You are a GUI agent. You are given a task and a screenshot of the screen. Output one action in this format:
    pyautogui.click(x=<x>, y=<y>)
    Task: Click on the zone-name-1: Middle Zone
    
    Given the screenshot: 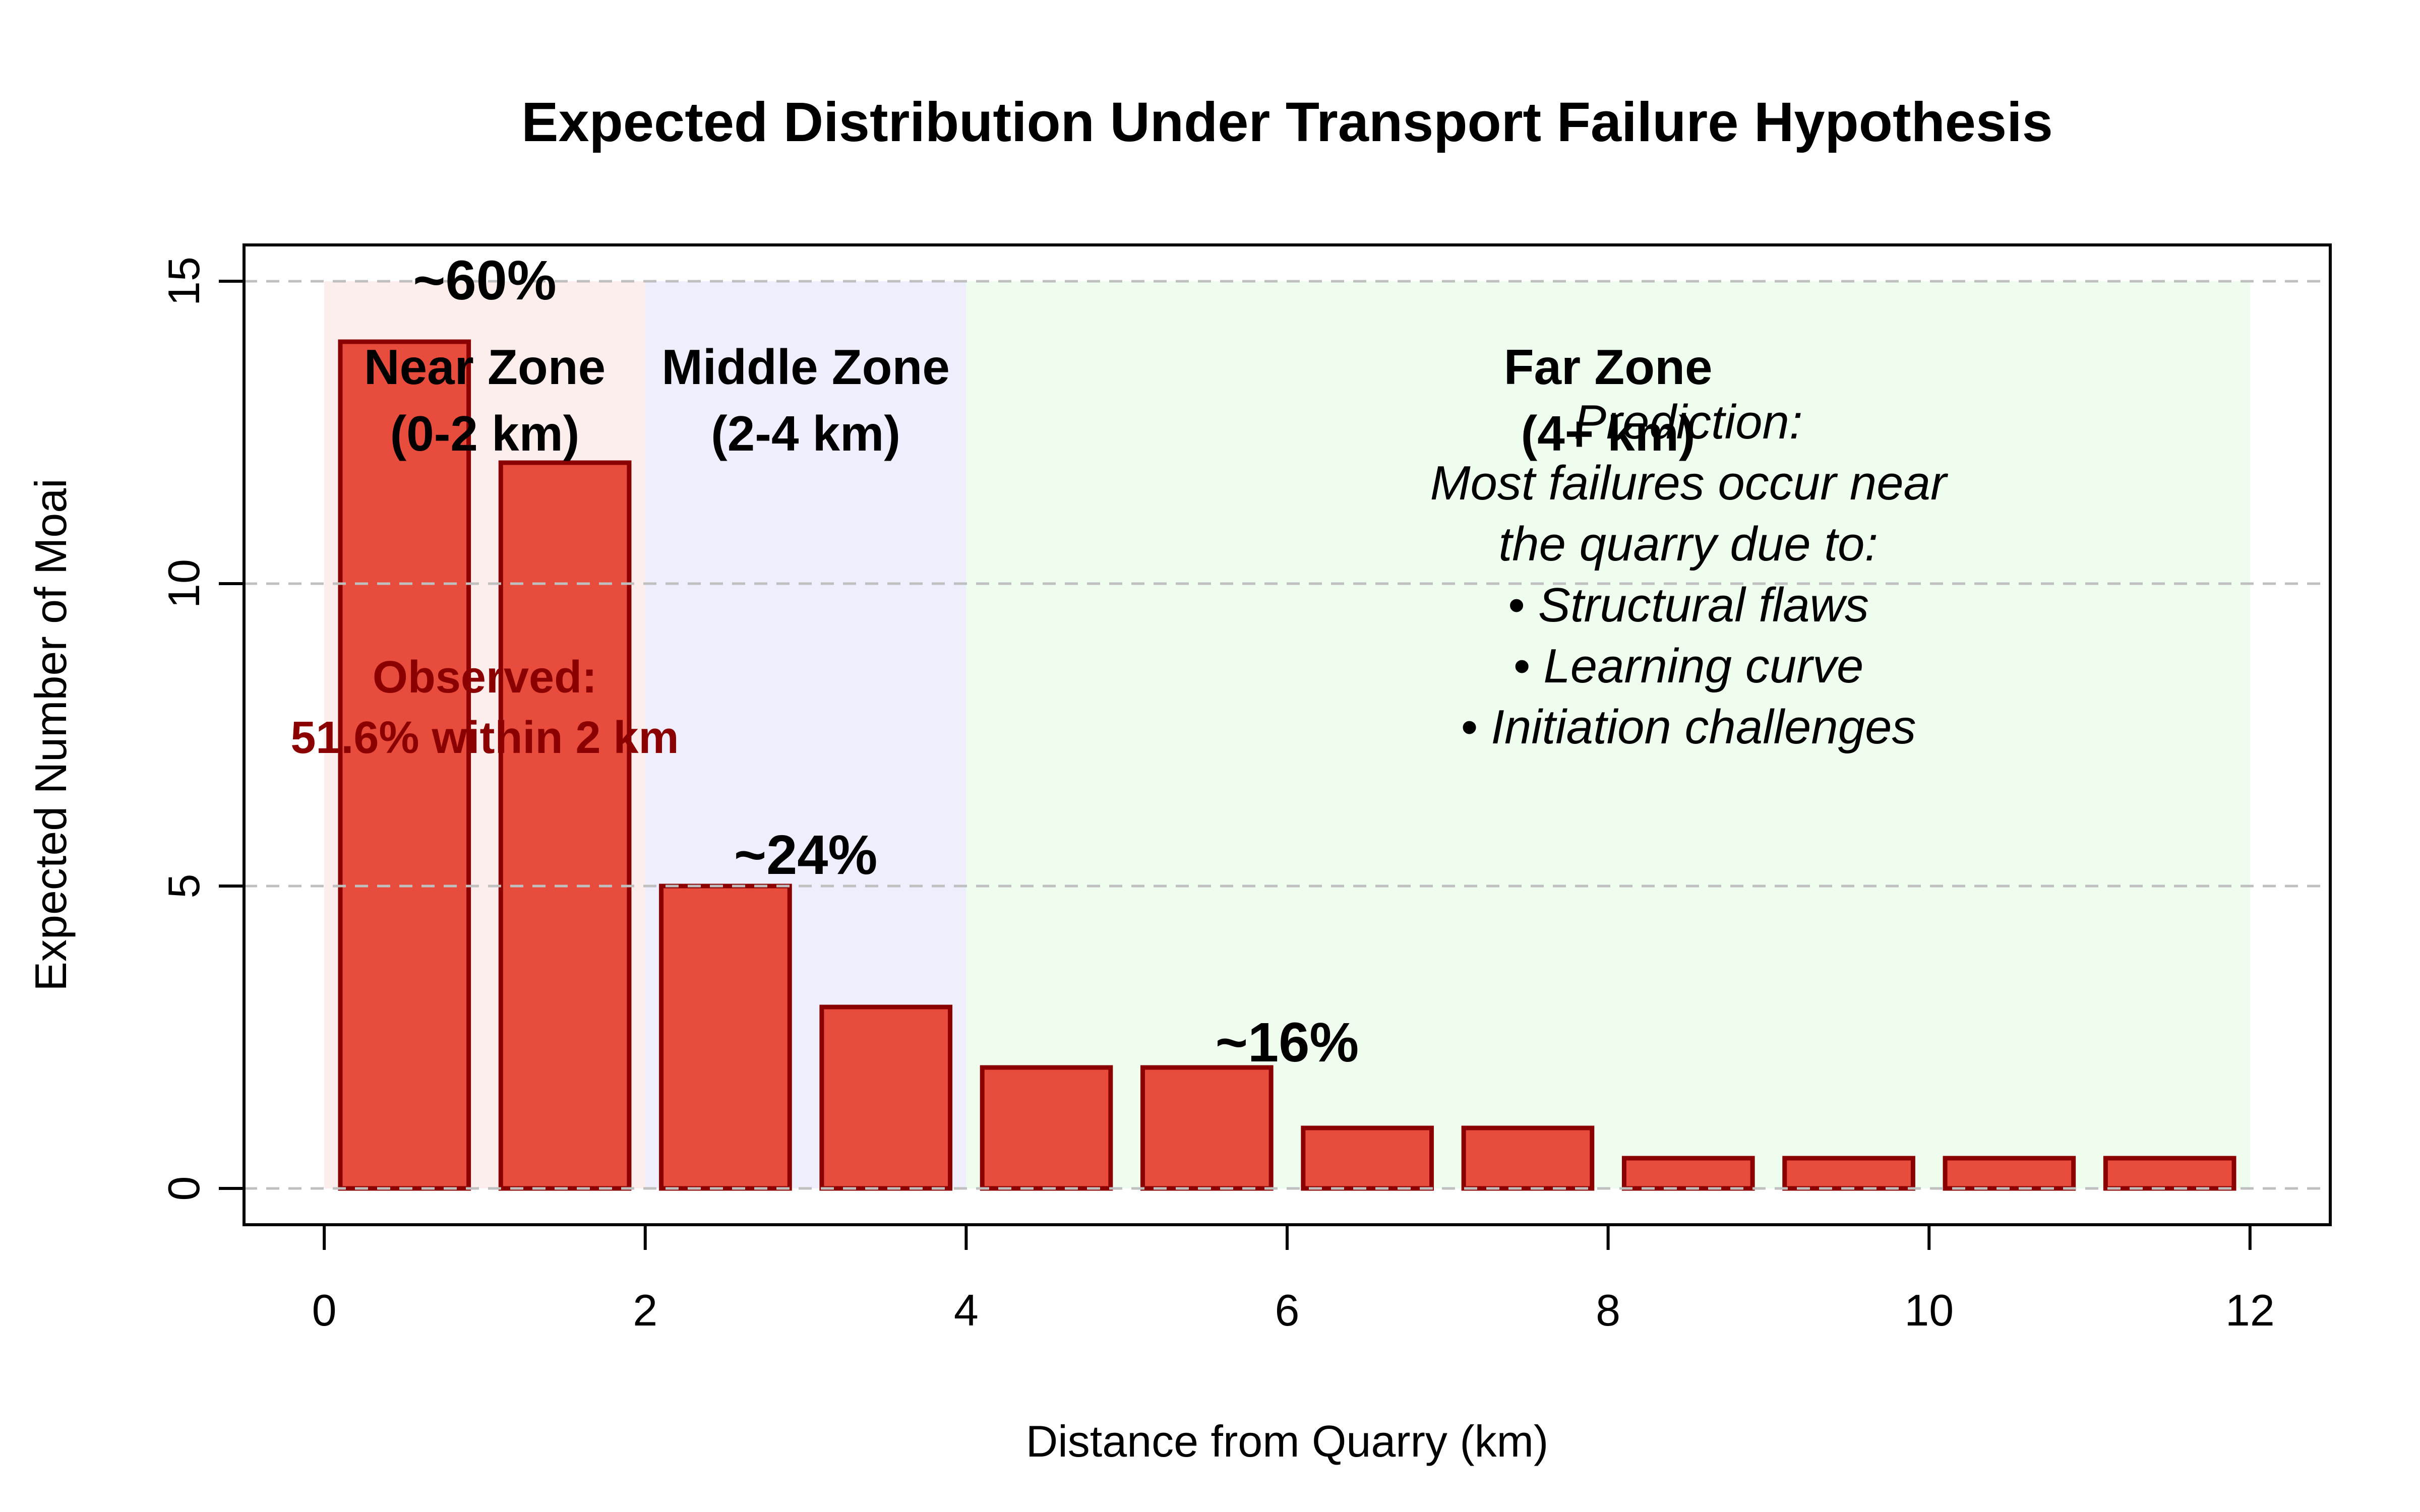 What is the action you would take?
    pyautogui.click(x=805, y=367)
    